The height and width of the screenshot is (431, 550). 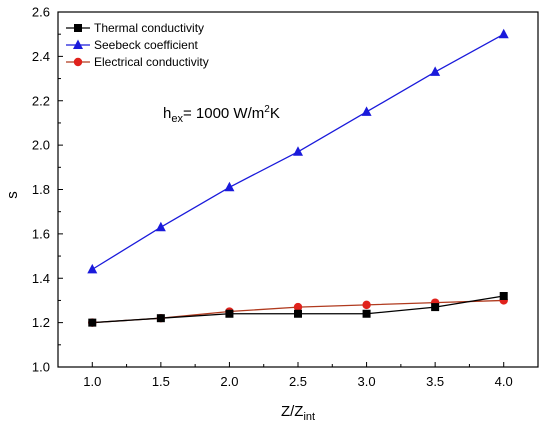 What do you see at coordinates (92, 381) in the screenshot?
I see `x-tick-label: 1.0` at bounding box center [92, 381].